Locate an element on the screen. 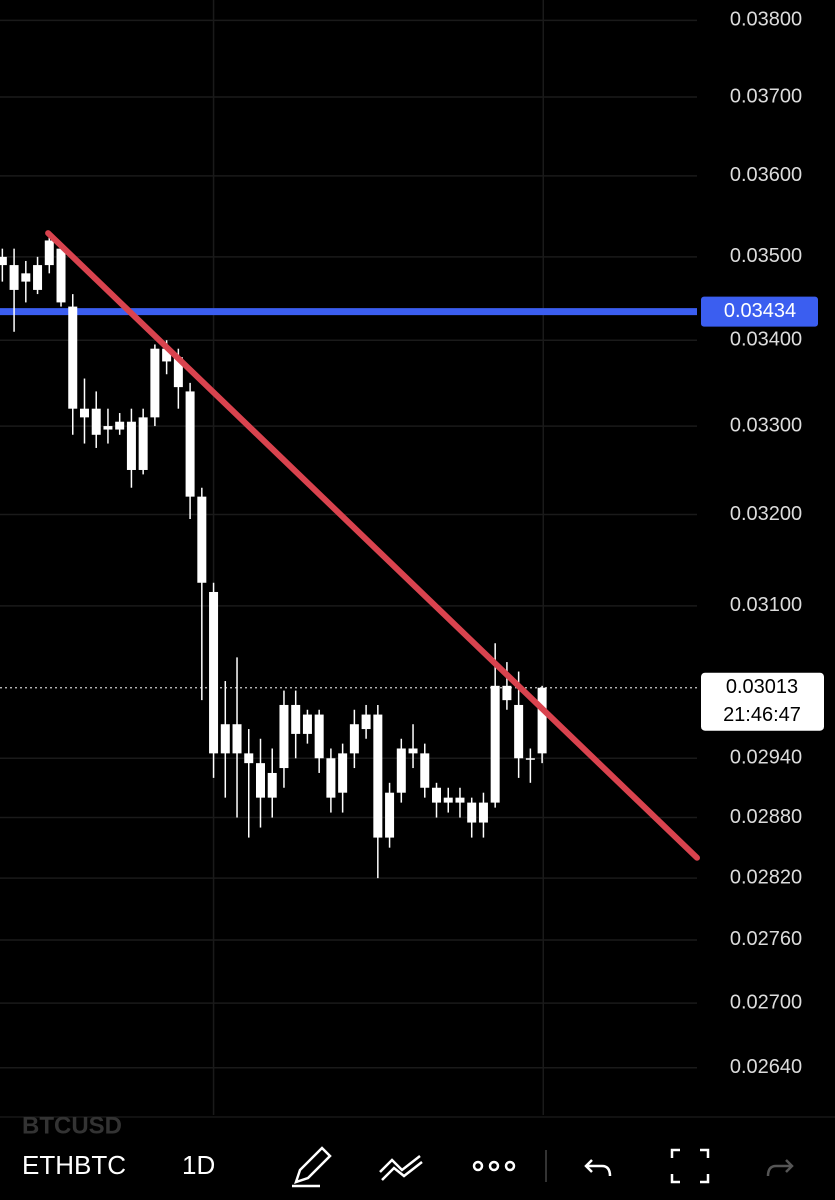  multiline-tool-button is located at coordinates (401, 1168).